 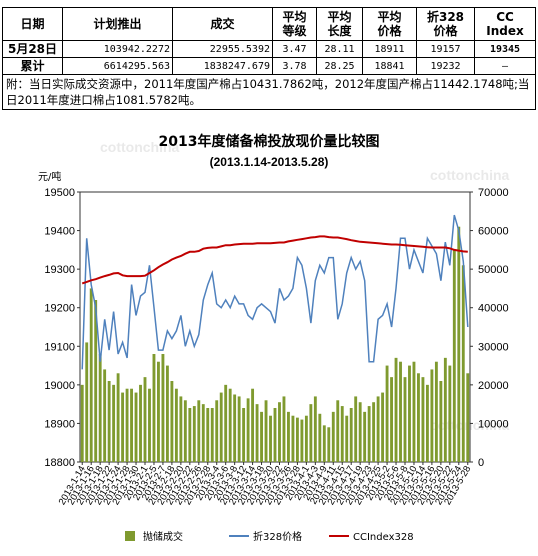 I want to click on header-date: 日期, so click(x=32, y=24).